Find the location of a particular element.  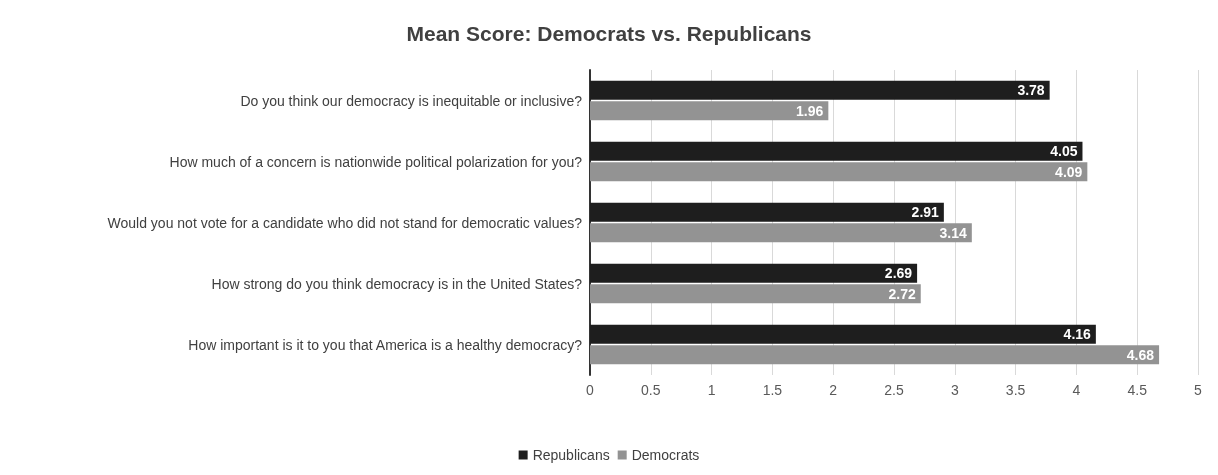

data-label: 2.69 is located at coordinates (898, 273).